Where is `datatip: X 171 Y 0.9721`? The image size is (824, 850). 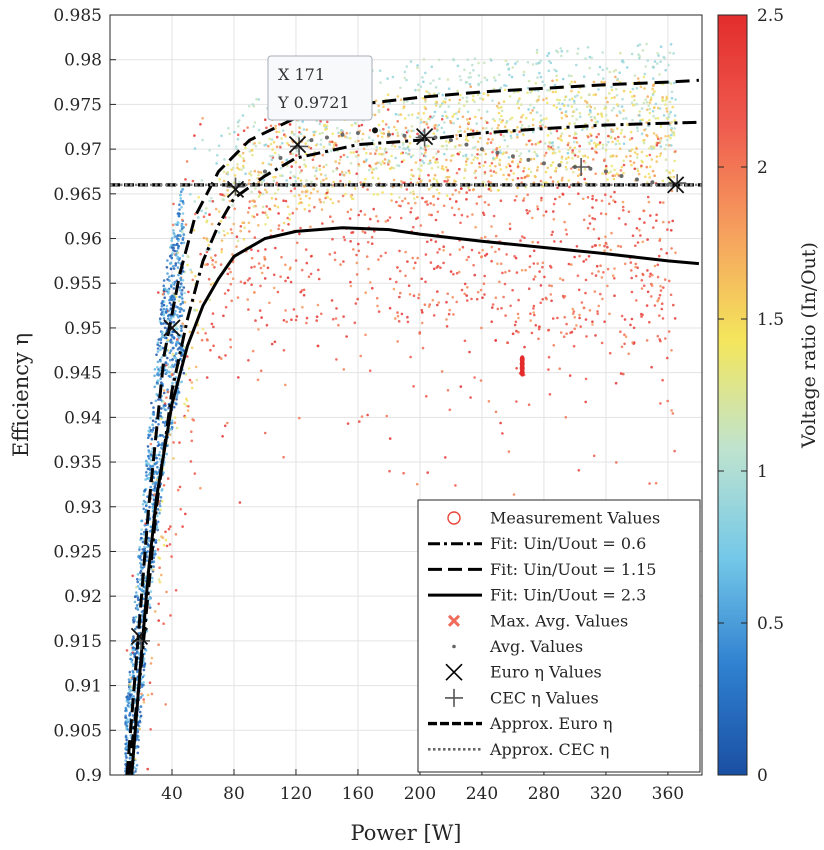
datatip: X 171 Y 0.9721 is located at coordinates (323, 95).